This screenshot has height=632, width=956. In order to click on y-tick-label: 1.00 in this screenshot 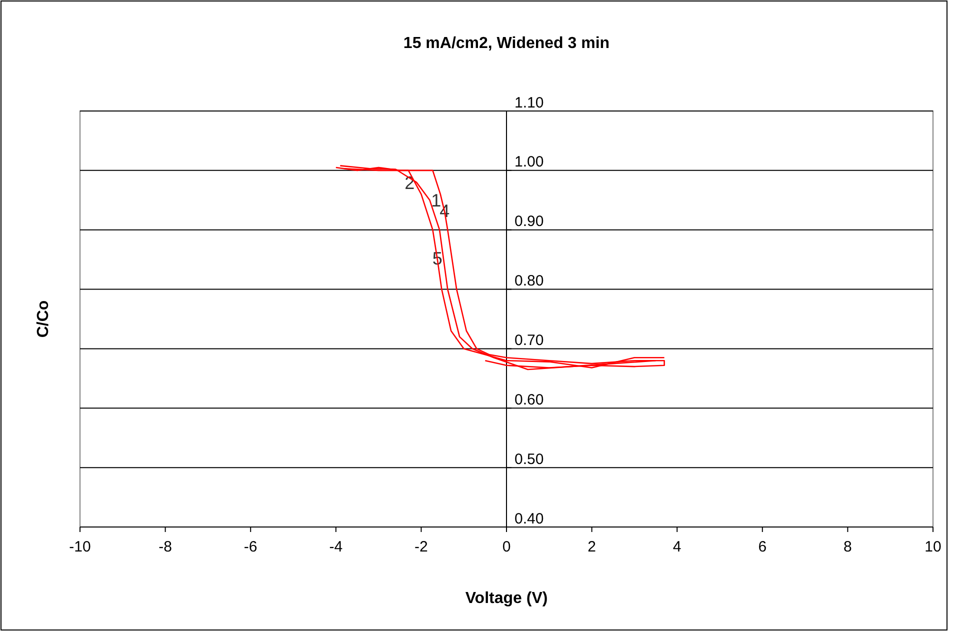, I will do `click(529, 162)`.